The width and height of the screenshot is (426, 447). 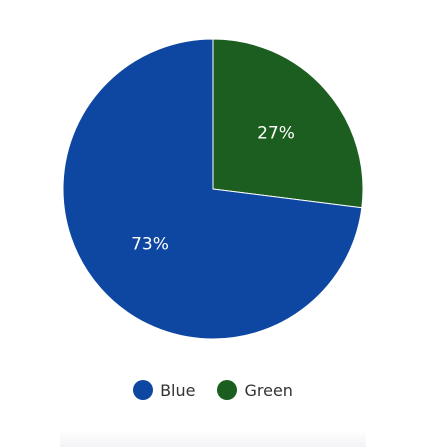 What do you see at coordinates (143, 390) in the screenshot?
I see `legend-swatch-blue` at bounding box center [143, 390].